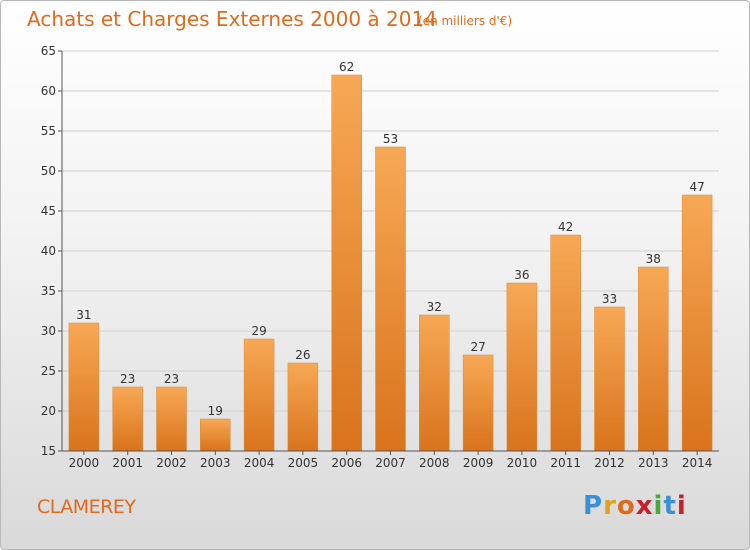 The image size is (750, 550). Describe the element at coordinates (48, 251) in the screenshot. I see `y-tick-label: 40` at that location.